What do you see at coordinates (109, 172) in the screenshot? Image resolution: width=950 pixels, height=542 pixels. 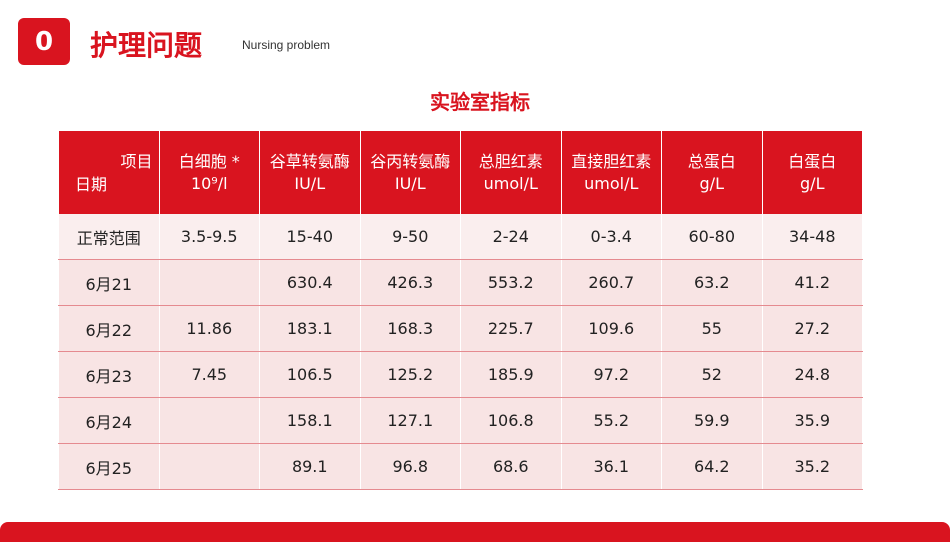 I see `corner-cell: 项目 日期` at bounding box center [109, 172].